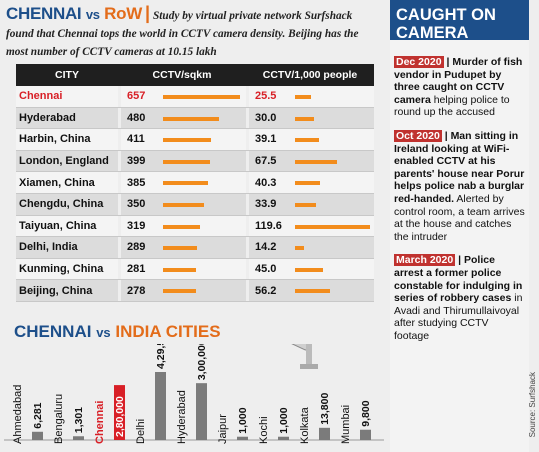  Describe the element at coordinates (419, 62) in the screenshot. I see `sidebar-date: Dec 2020` at that location.